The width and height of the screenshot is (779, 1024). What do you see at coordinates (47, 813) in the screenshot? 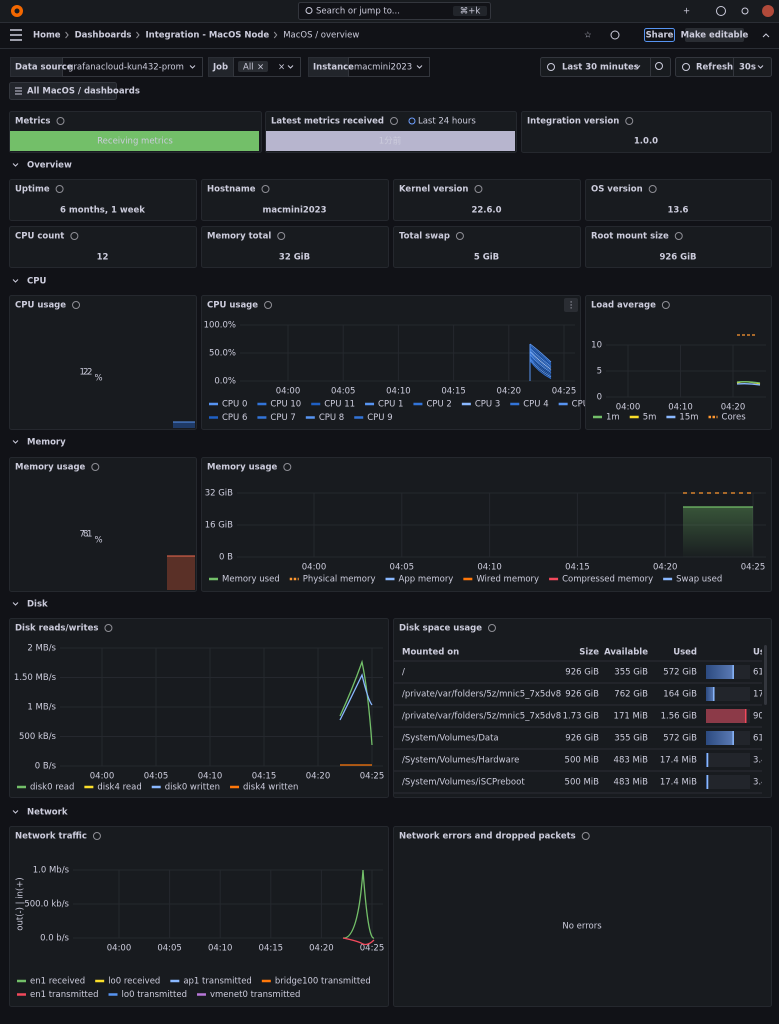
I see `row-title: Network` at bounding box center [47, 813].